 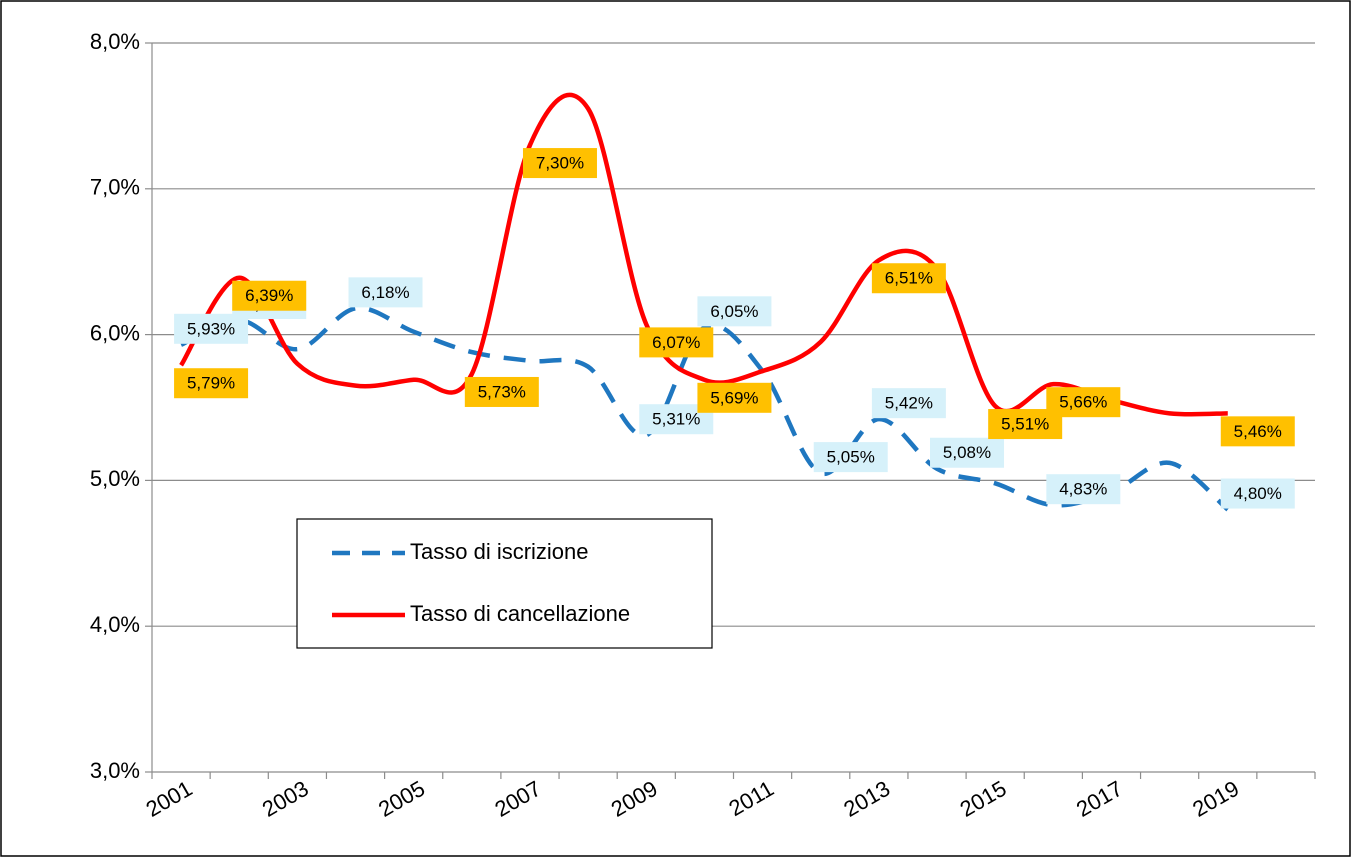 What do you see at coordinates (115, 478) in the screenshot?
I see `y-tick-label: 5,0%` at bounding box center [115, 478].